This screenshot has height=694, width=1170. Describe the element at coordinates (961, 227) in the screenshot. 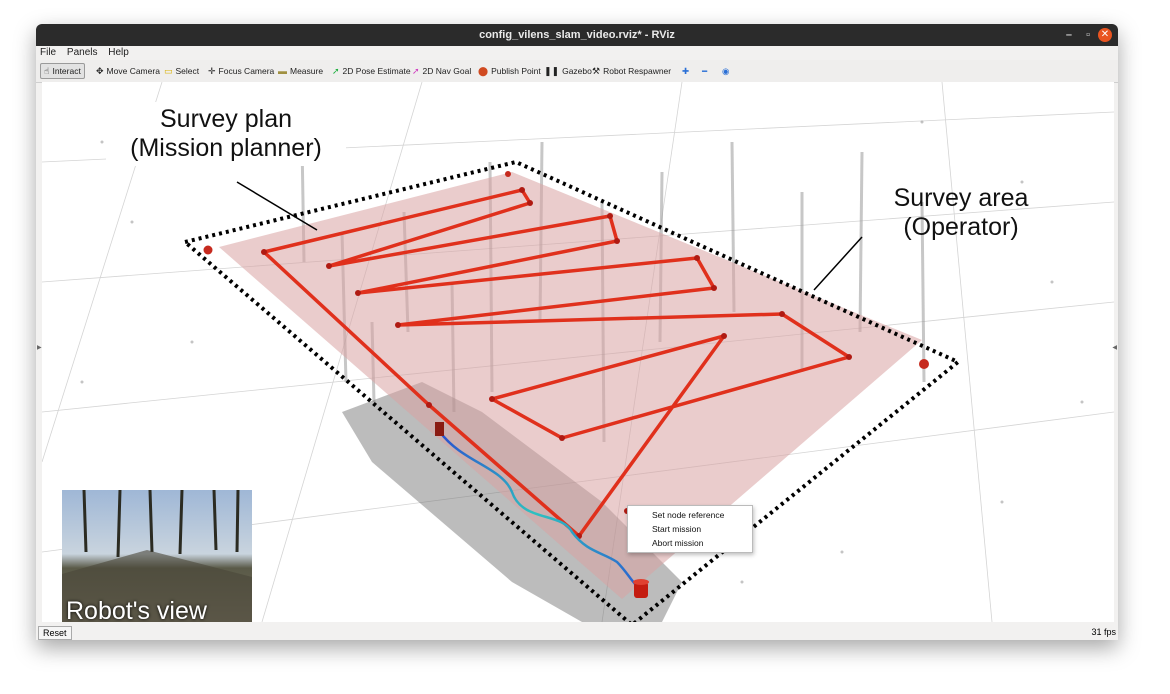

I see `survey-area-subtitle: (Operator)` at that location.